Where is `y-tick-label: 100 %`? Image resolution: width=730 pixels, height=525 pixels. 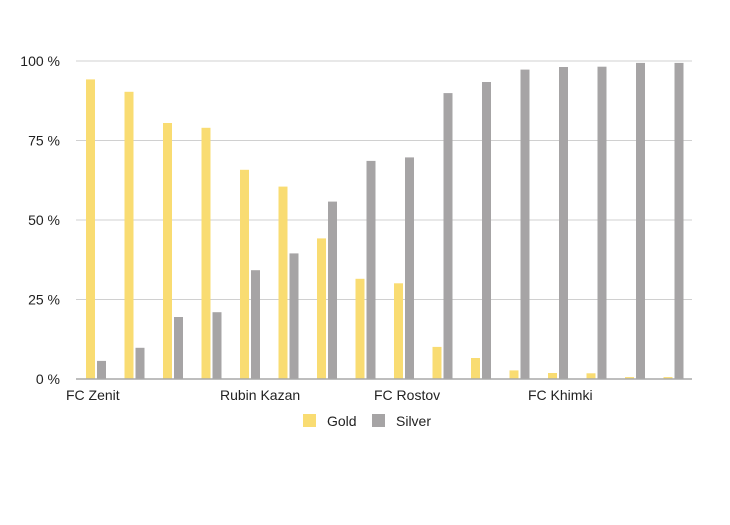
y-tick-label: 100 % is located at coordinates (40, 61).